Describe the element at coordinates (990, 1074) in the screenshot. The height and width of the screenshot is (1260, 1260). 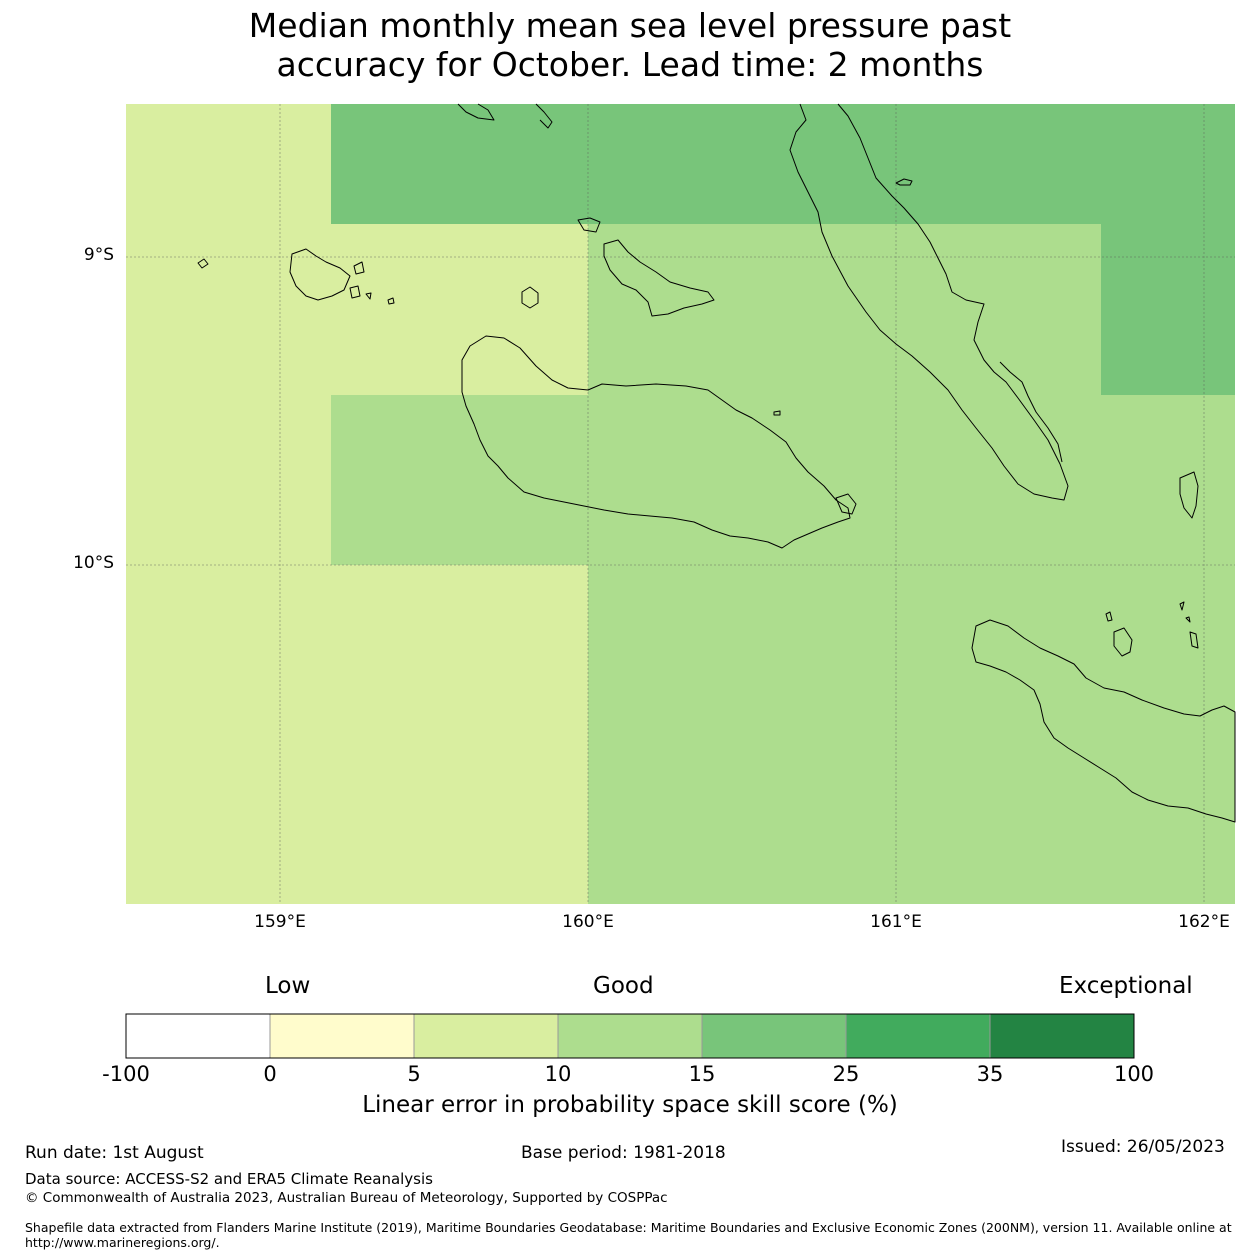
I see `colorbar-tick-35: 35` at that location.